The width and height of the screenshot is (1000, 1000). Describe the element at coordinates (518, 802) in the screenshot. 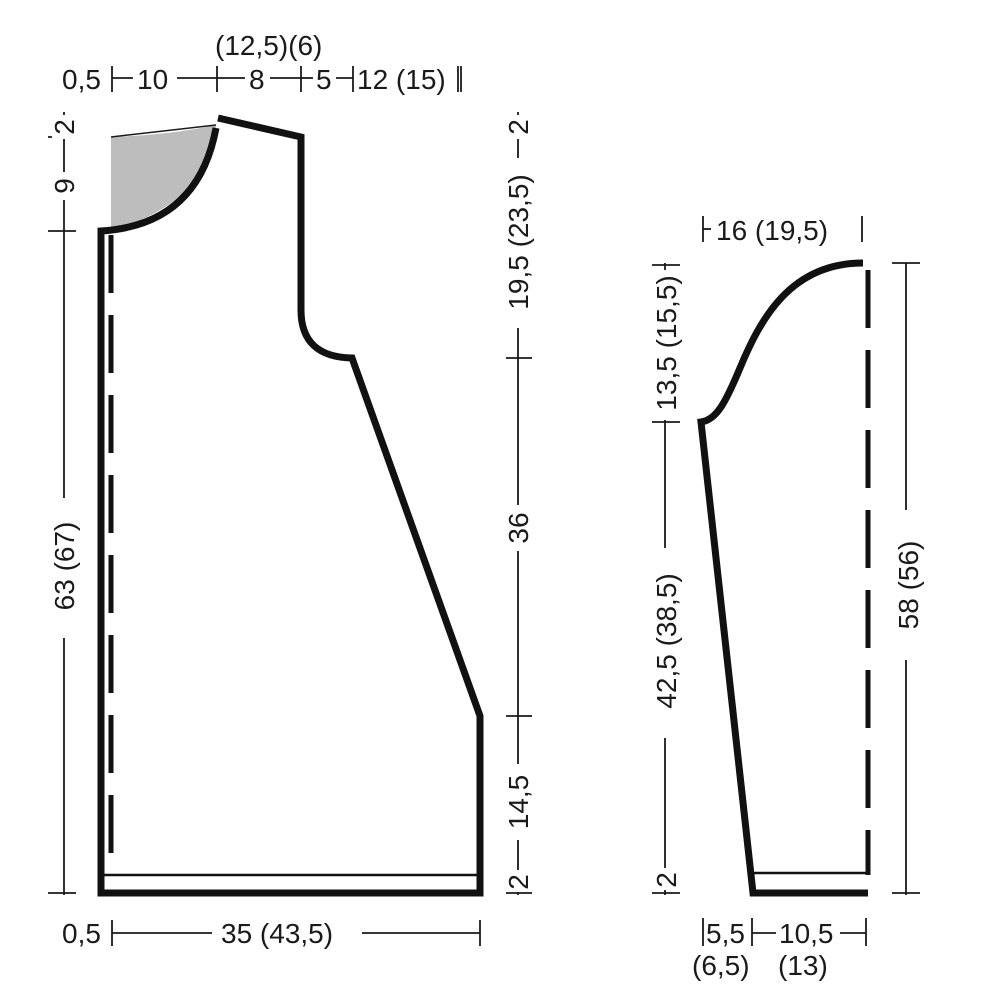

I see `dim-side-straight: 14,5` at that location.